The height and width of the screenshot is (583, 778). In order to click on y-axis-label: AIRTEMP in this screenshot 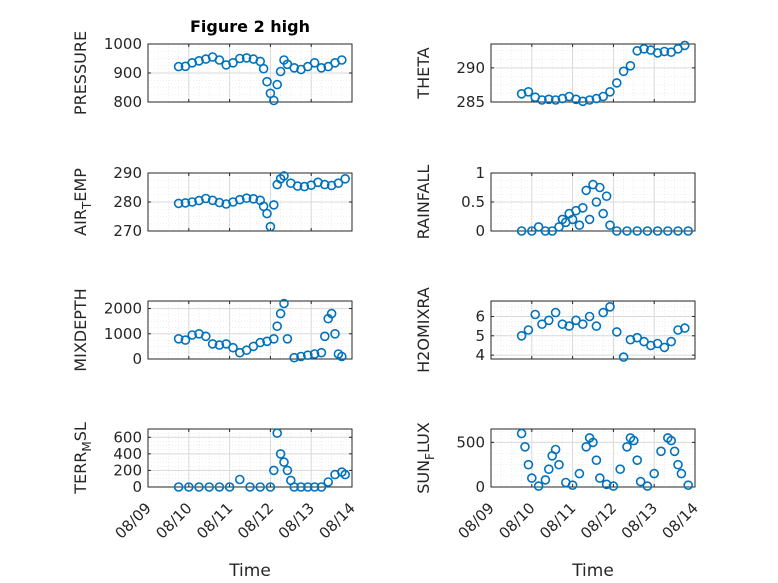, I will do `click(82, 202)`.